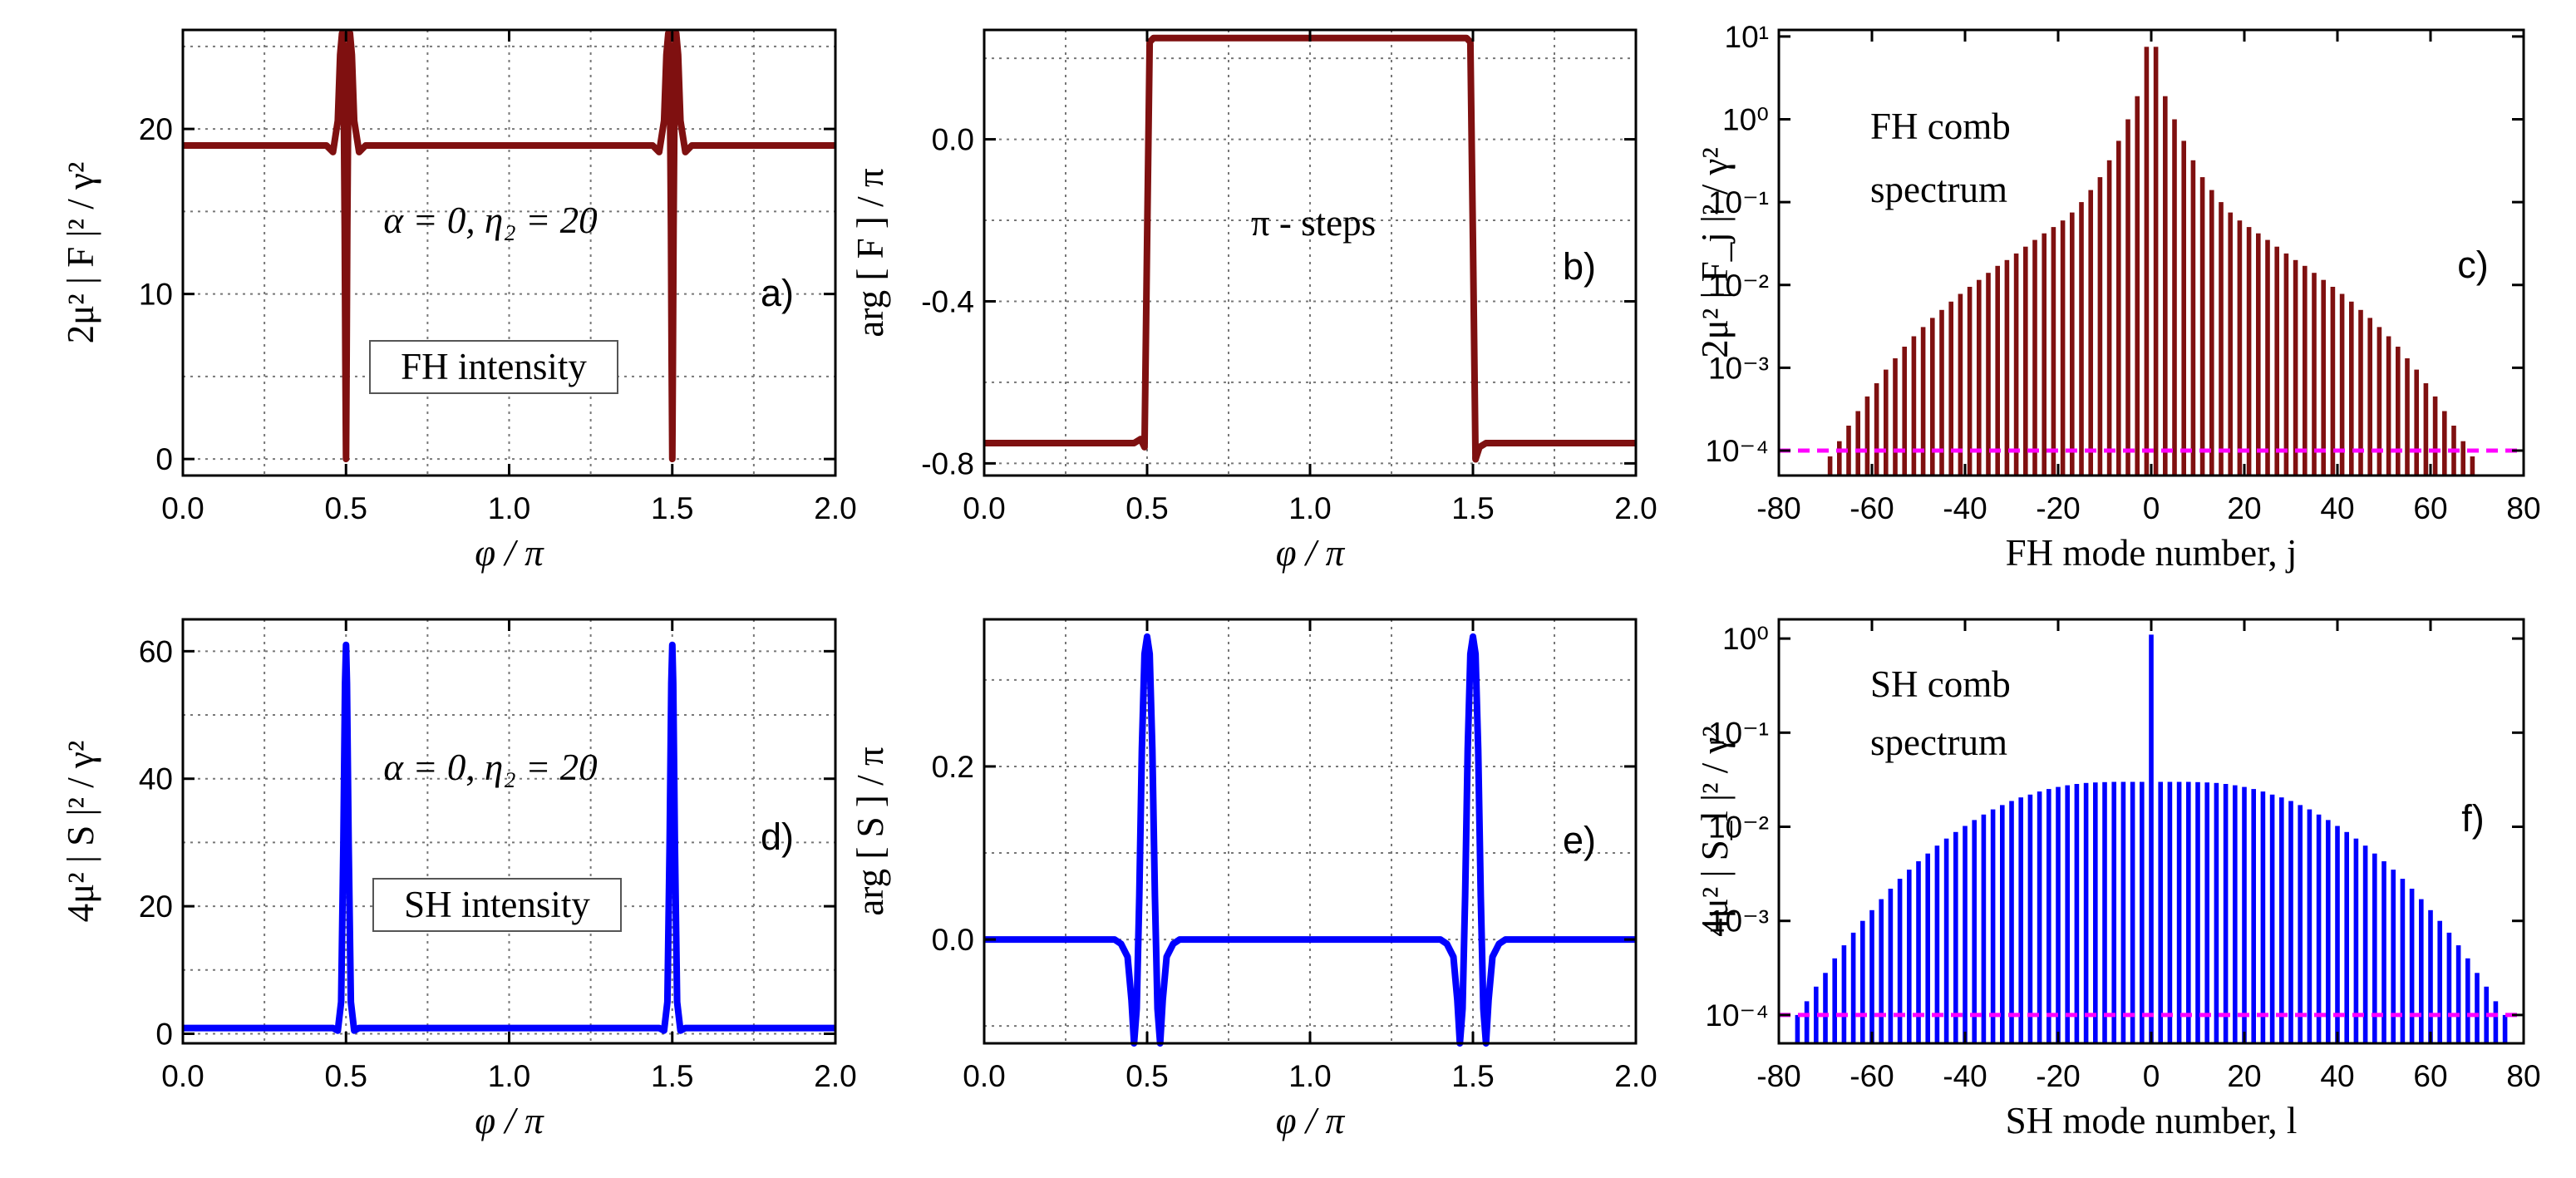 Image resolution: width=2576 pixels, height=1178 pixels. I want to click on x-axis-label: SH mode number, l, so click(2152, 1120).